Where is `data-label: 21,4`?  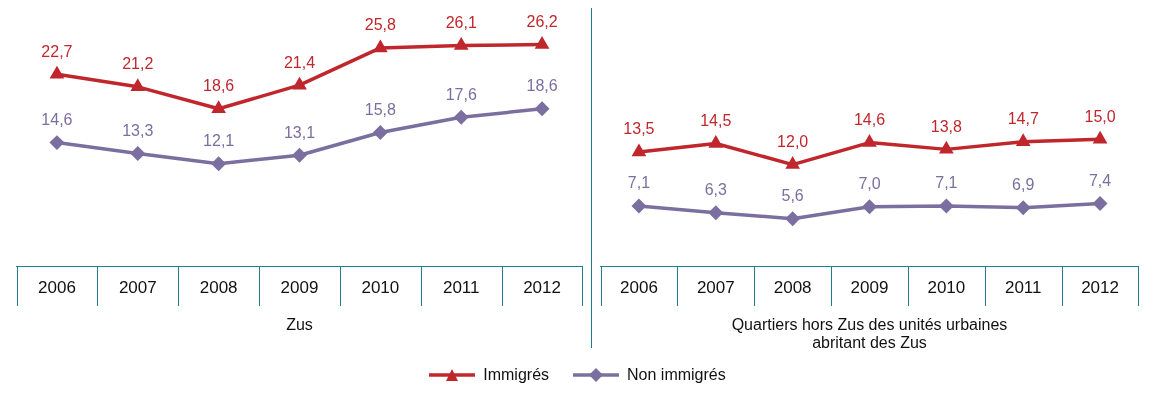 data-label: 21,4 is located at coordinates (299, 62).